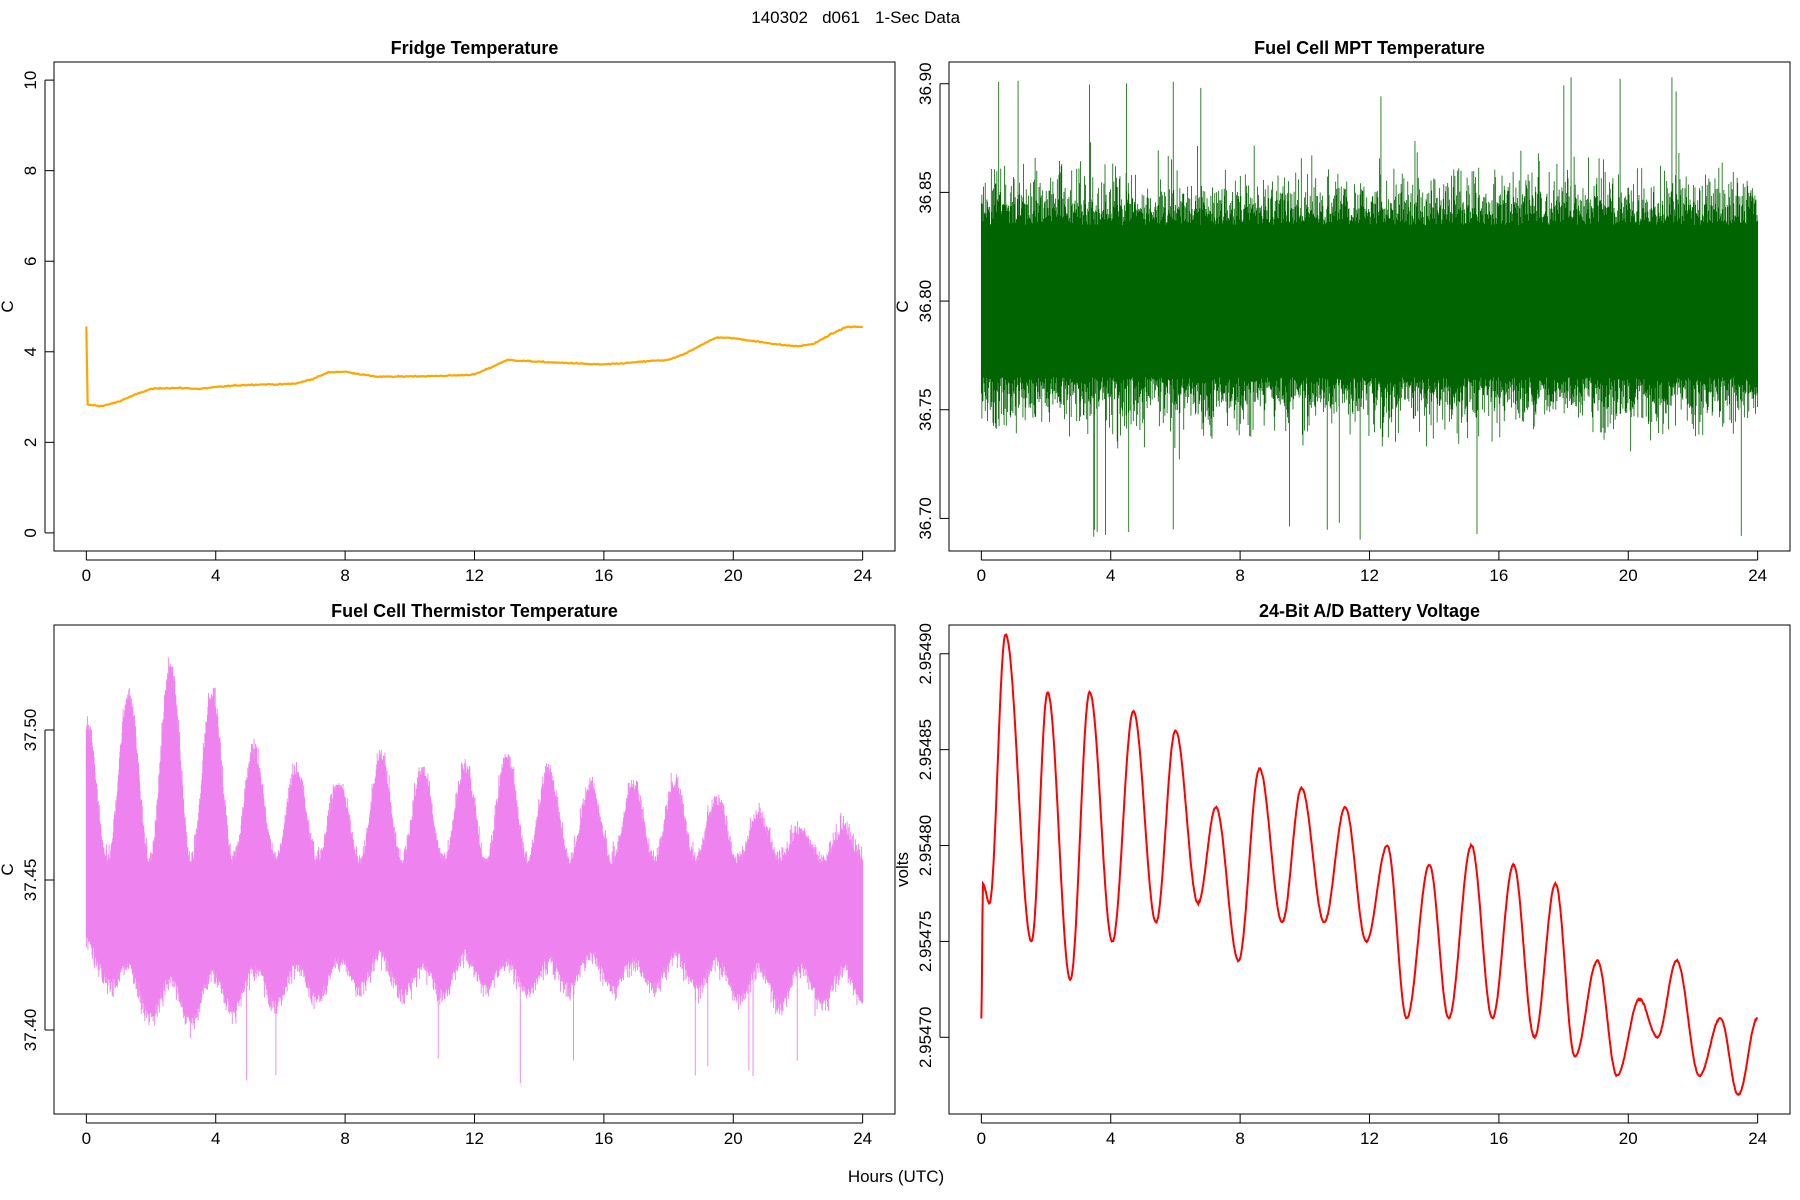 The image size is (1800, 1200). What do you see at coordinates (30, 260) in the screenshot?
I see `y-tick-label: 6` at bounding box center [30, 260].